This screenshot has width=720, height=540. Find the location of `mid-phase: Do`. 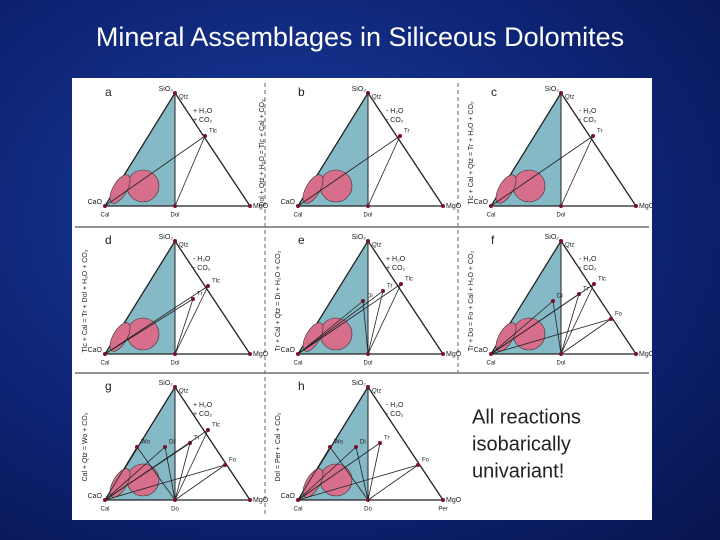

mid-phase: Do is located at coordinates (175, 510).